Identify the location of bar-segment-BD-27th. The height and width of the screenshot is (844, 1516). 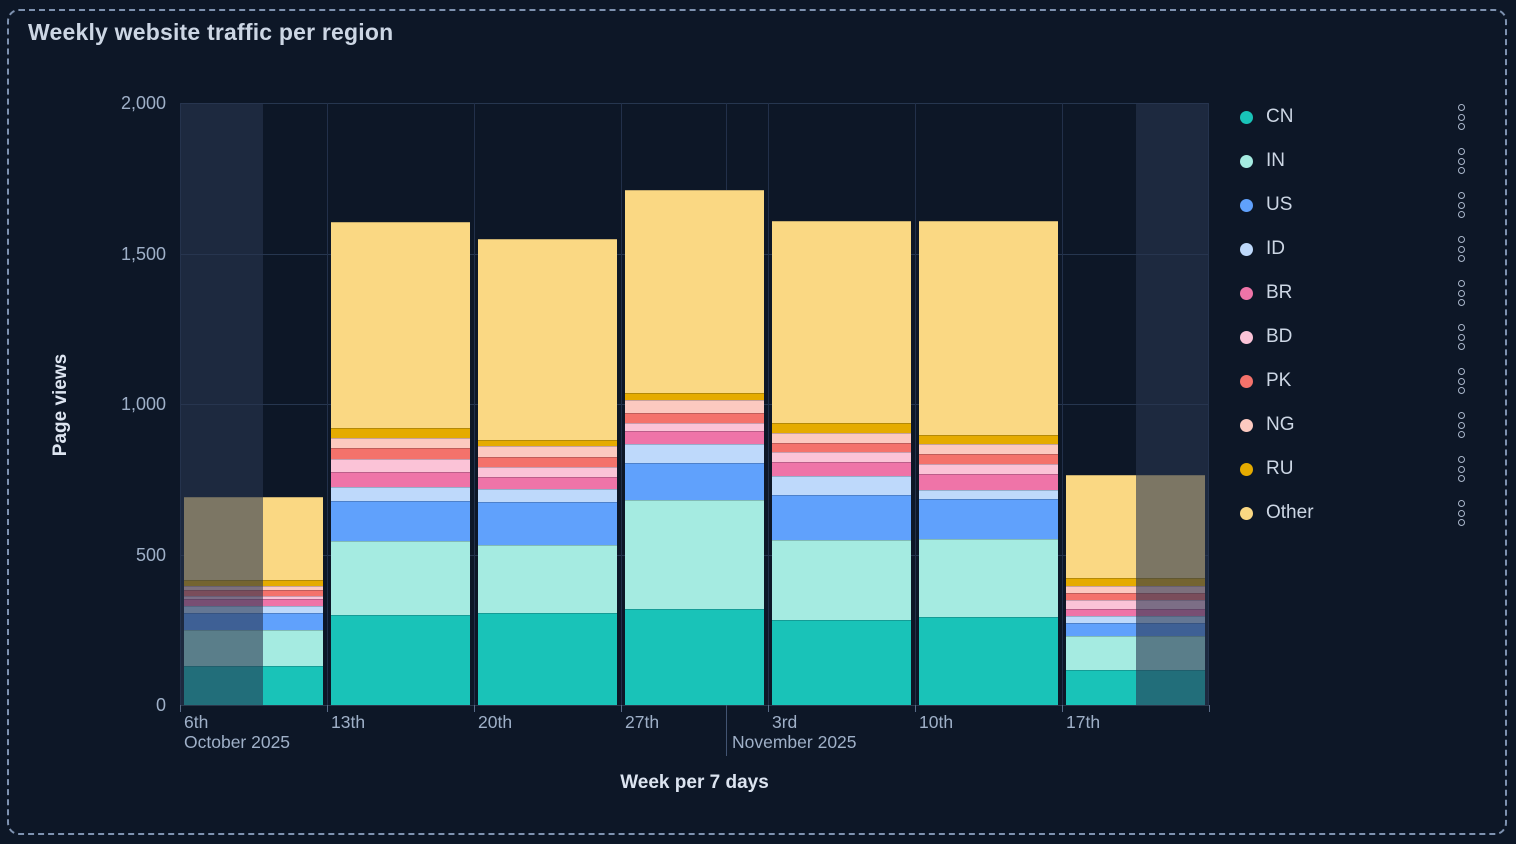
(694, 427).